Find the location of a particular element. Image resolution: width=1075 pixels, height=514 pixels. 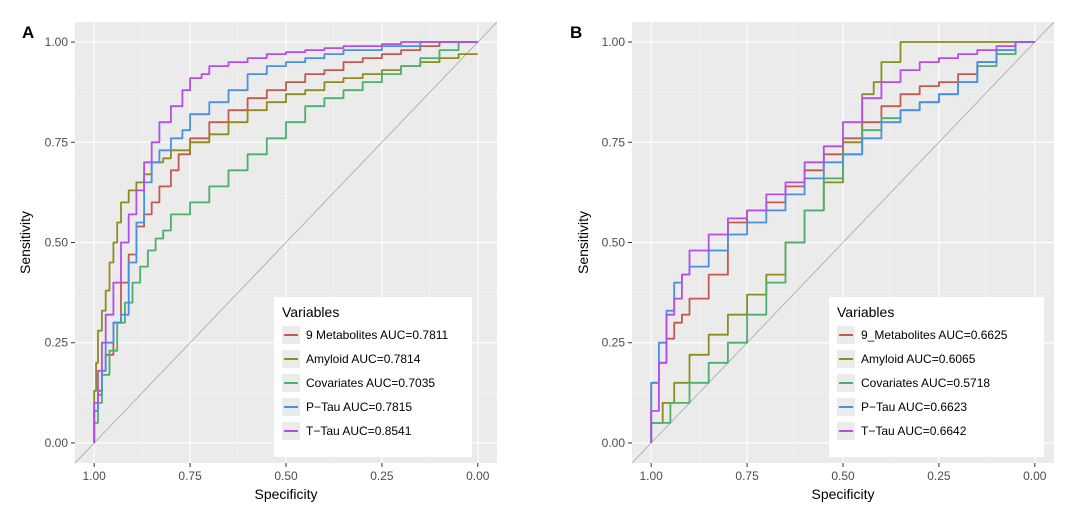

legend-entry-label: P−Tau AUC=0.6623 is located at coordinates (914, 407).